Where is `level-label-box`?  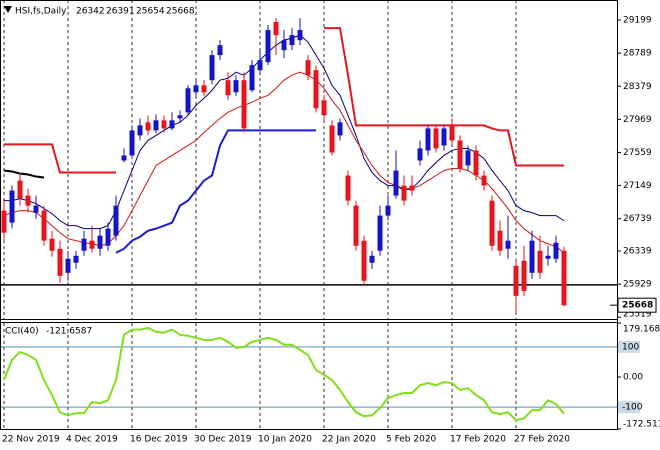 level-label-box is located at coordinates (629, 407).